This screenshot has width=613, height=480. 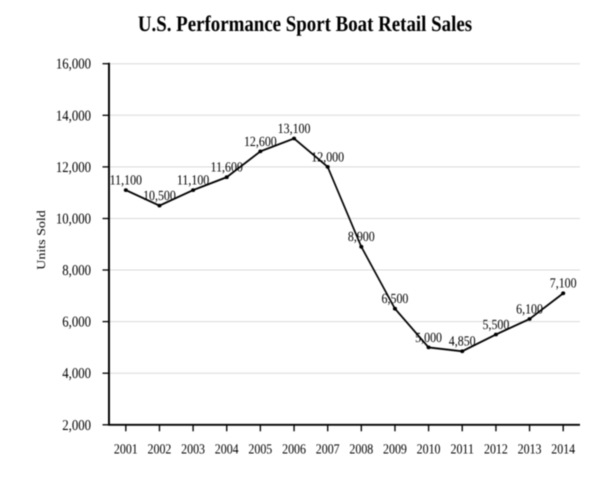 I want to click on svg-text: 6,100, so click(x=529, y=309).